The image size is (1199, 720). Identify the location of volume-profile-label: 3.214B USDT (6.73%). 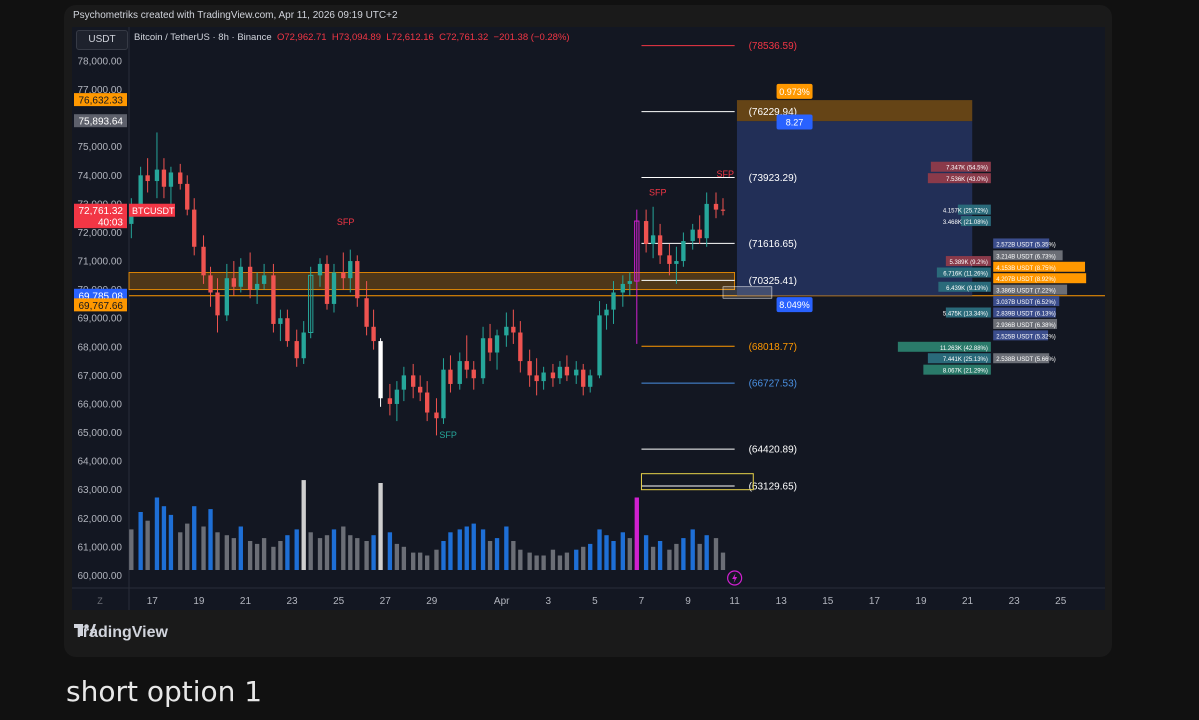
(1026, 257).